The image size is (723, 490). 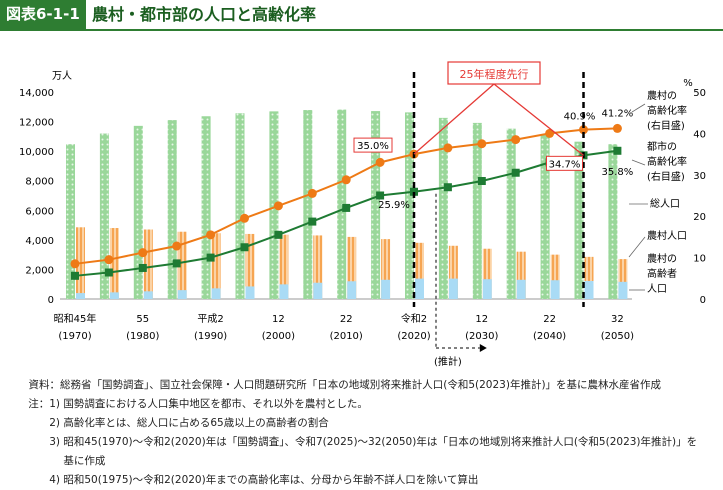 I want to click on right-tick-label: 0, so click(x=703, y=300).